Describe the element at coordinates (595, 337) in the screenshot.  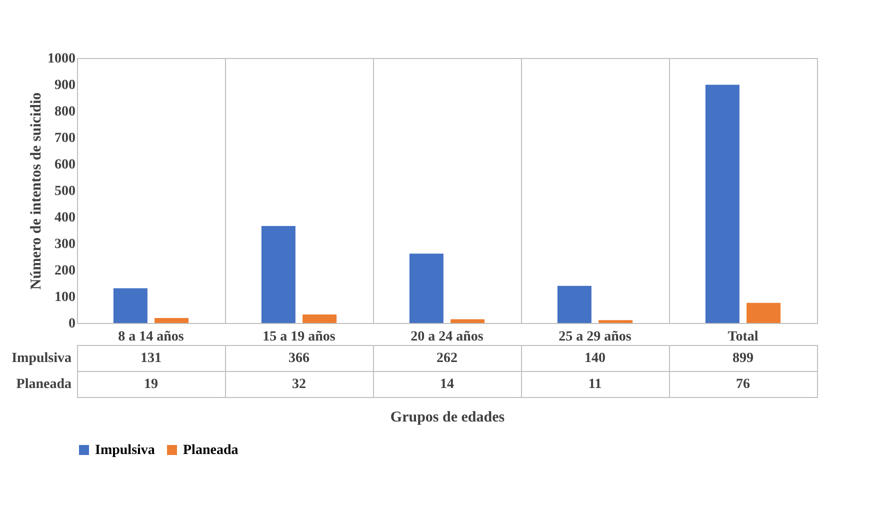
I see `x-tick-label: 25 a 29 años` at that location.